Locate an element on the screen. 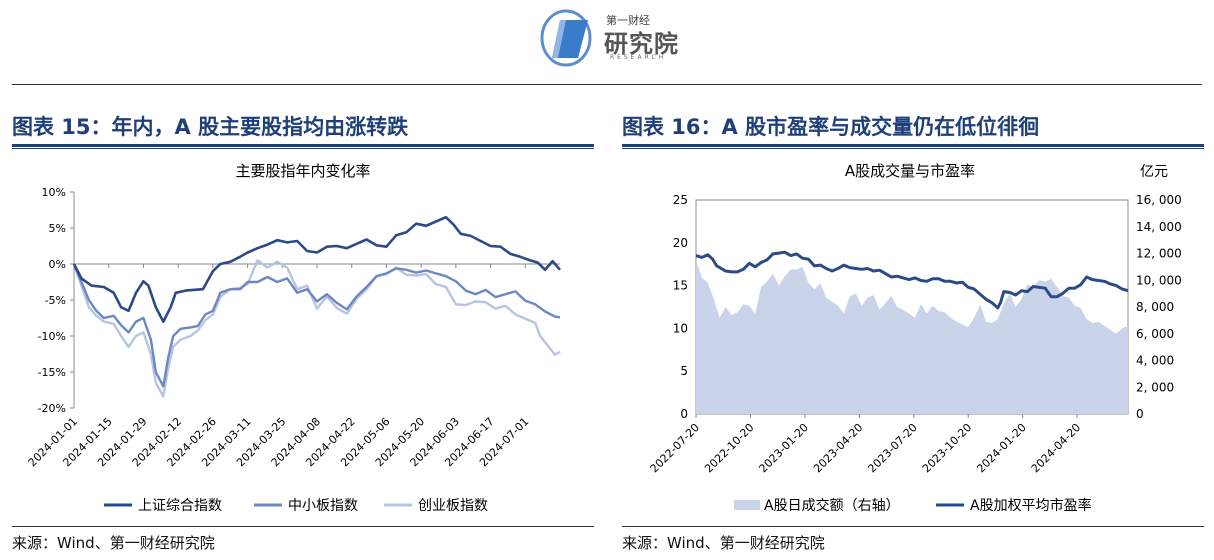 The height and width of the screenshot is (560, 1214). logo-sub-text: RESEARCH is located at coordinates (638, 57).